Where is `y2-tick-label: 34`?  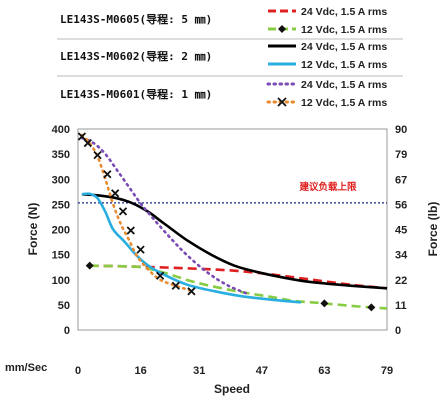 y2-tick-label: 34 is located at coordinates (401, 256).